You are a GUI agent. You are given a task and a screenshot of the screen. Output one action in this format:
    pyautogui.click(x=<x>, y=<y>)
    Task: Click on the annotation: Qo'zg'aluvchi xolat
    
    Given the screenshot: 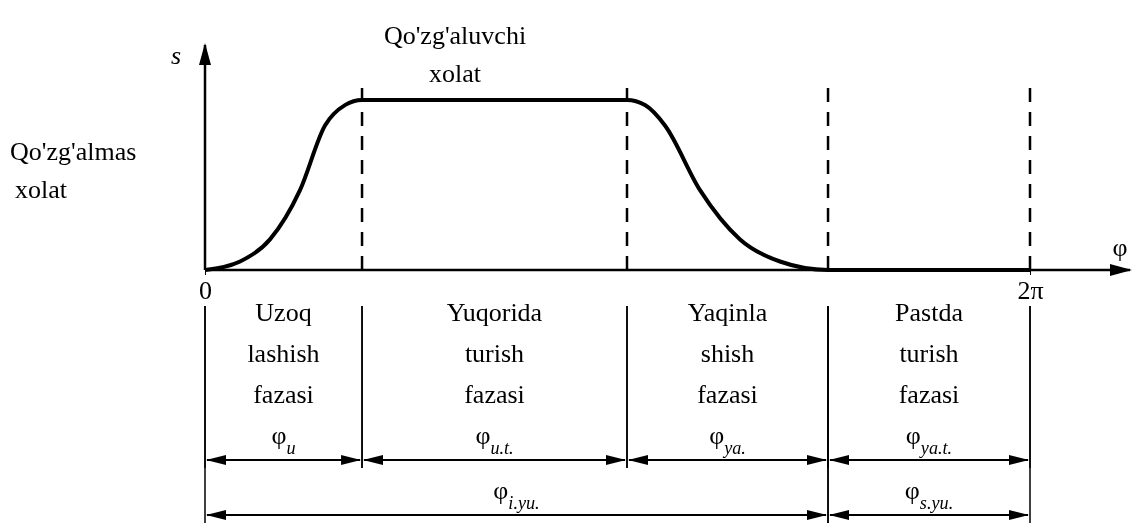 What is the action you would take?
    pyautogui.click(x=455, y=54)
    